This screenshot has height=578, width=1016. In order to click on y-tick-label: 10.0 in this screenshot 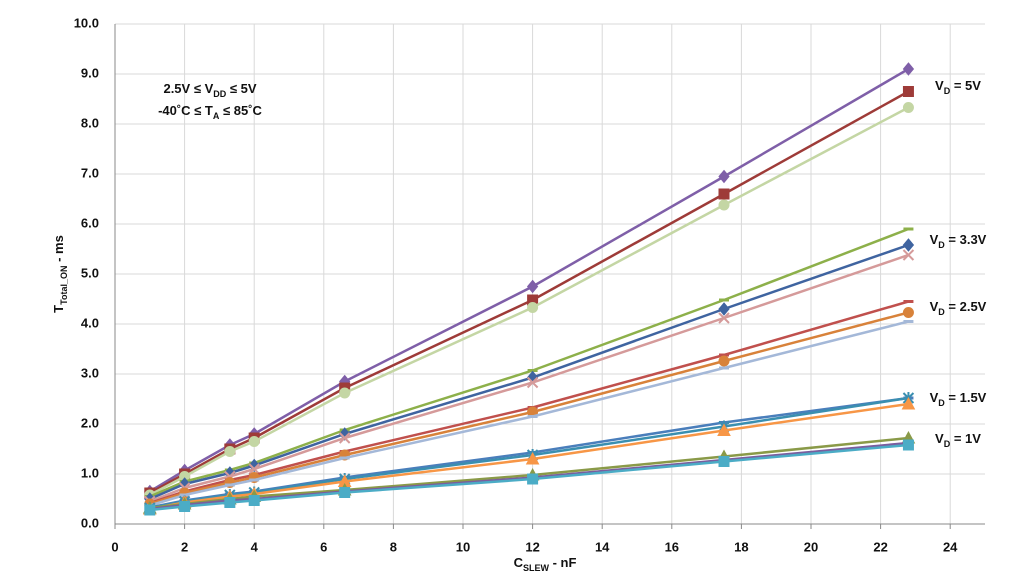, I will do `click(86, 22)`.